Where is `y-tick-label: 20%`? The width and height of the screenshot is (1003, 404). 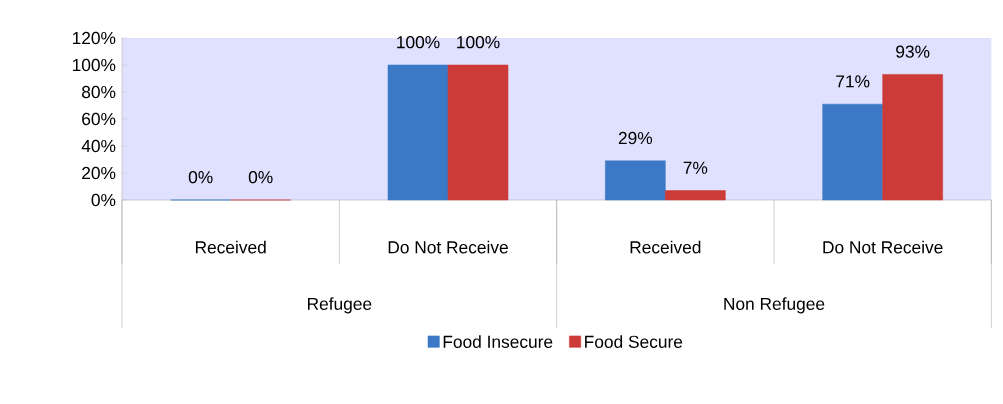
y-tick-label: 20% is located at coordinates (99, 173).